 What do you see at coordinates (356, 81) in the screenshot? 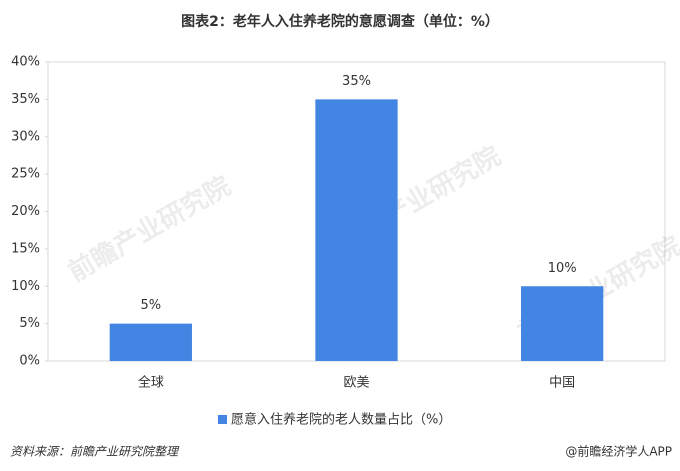
I see `data-label: 35%` at bounding box center [356, 81].